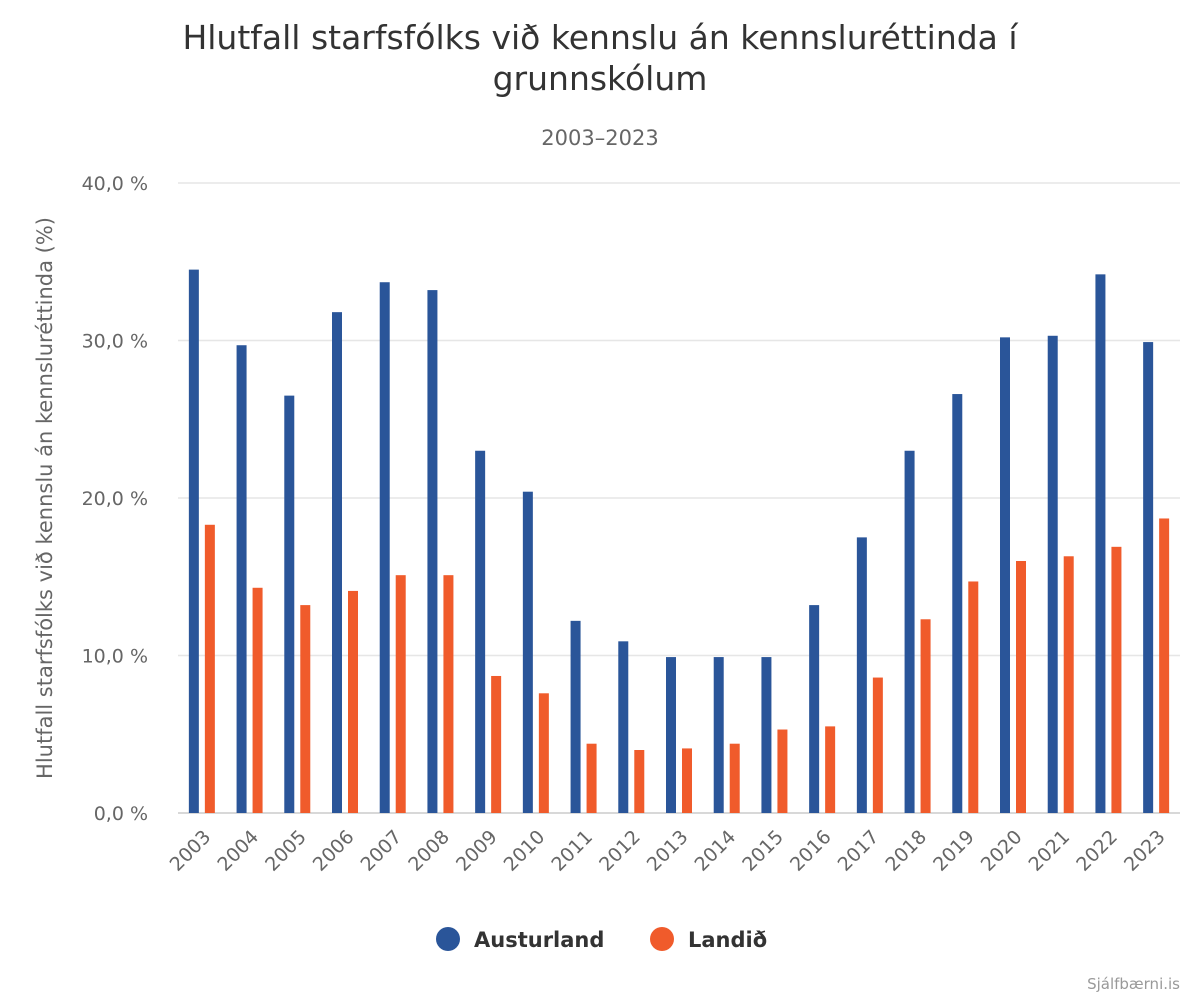 The width and height of the screenshot is (1200, 1000). Describe the element at coordinates (734, 778) in the screenshot. I see `bar-landið-2014` at that location.